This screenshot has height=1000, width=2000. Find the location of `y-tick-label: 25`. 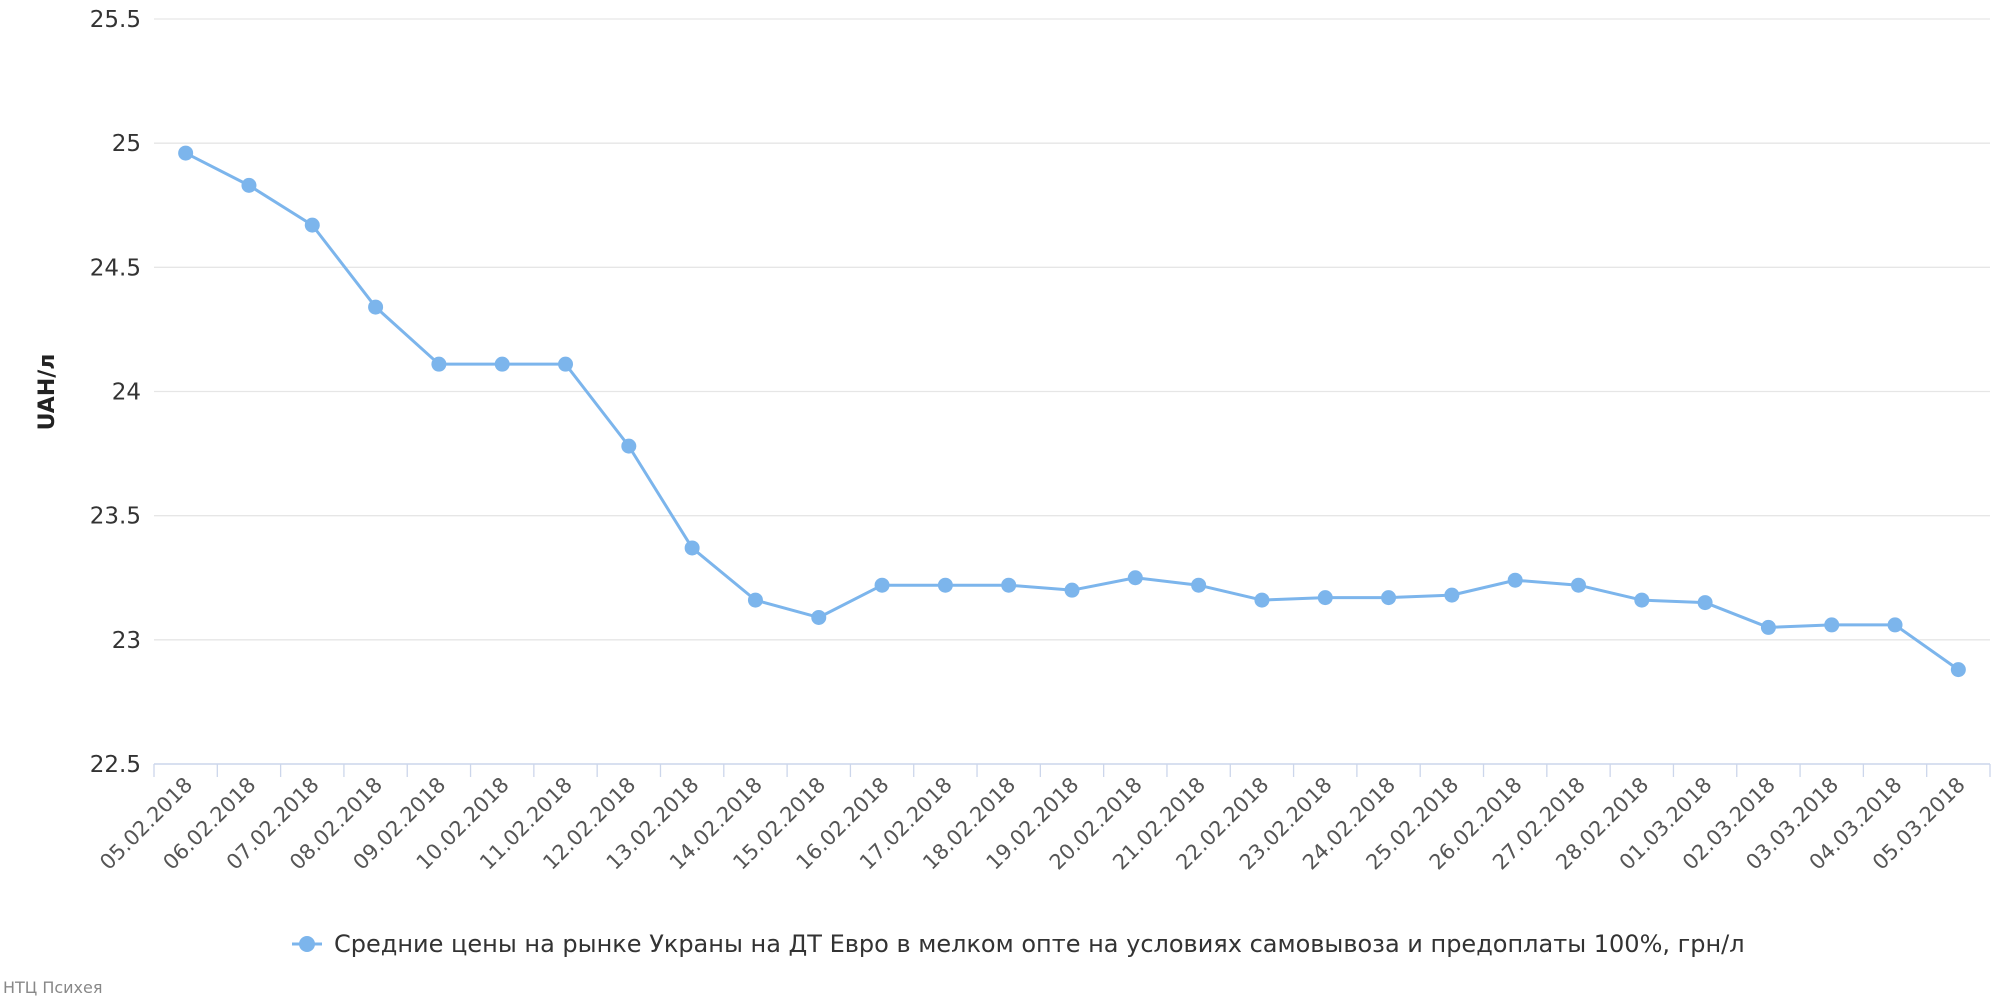

y-tick-label: 25 is located at coordinates (126, 144).